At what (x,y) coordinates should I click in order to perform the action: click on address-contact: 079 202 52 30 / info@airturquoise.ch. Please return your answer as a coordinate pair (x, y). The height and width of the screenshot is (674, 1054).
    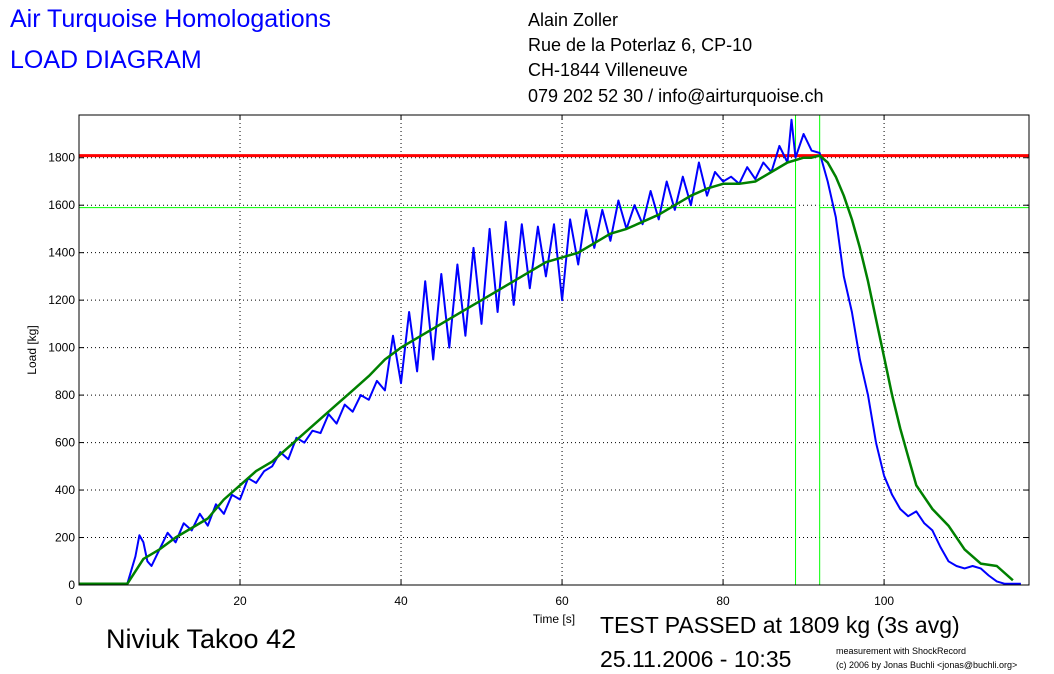
    Looking at the image, I should click on (676, 96).